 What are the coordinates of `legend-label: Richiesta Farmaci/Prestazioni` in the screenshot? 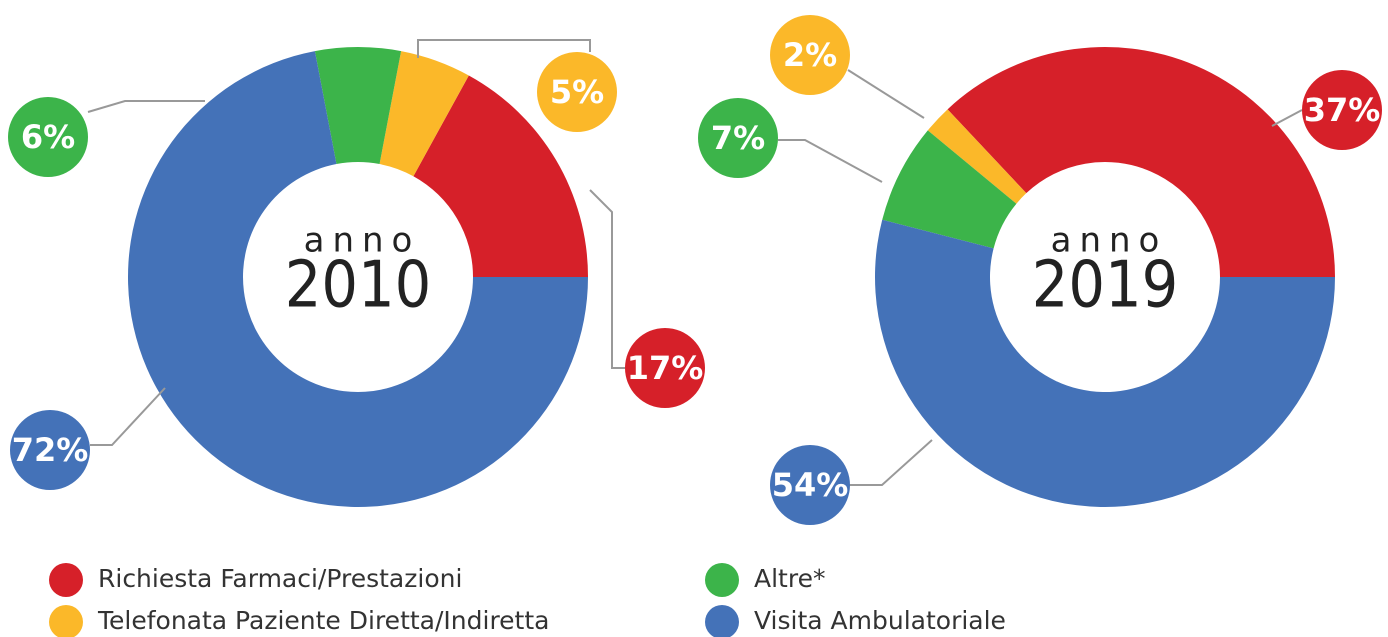 It's located at (280, 578).